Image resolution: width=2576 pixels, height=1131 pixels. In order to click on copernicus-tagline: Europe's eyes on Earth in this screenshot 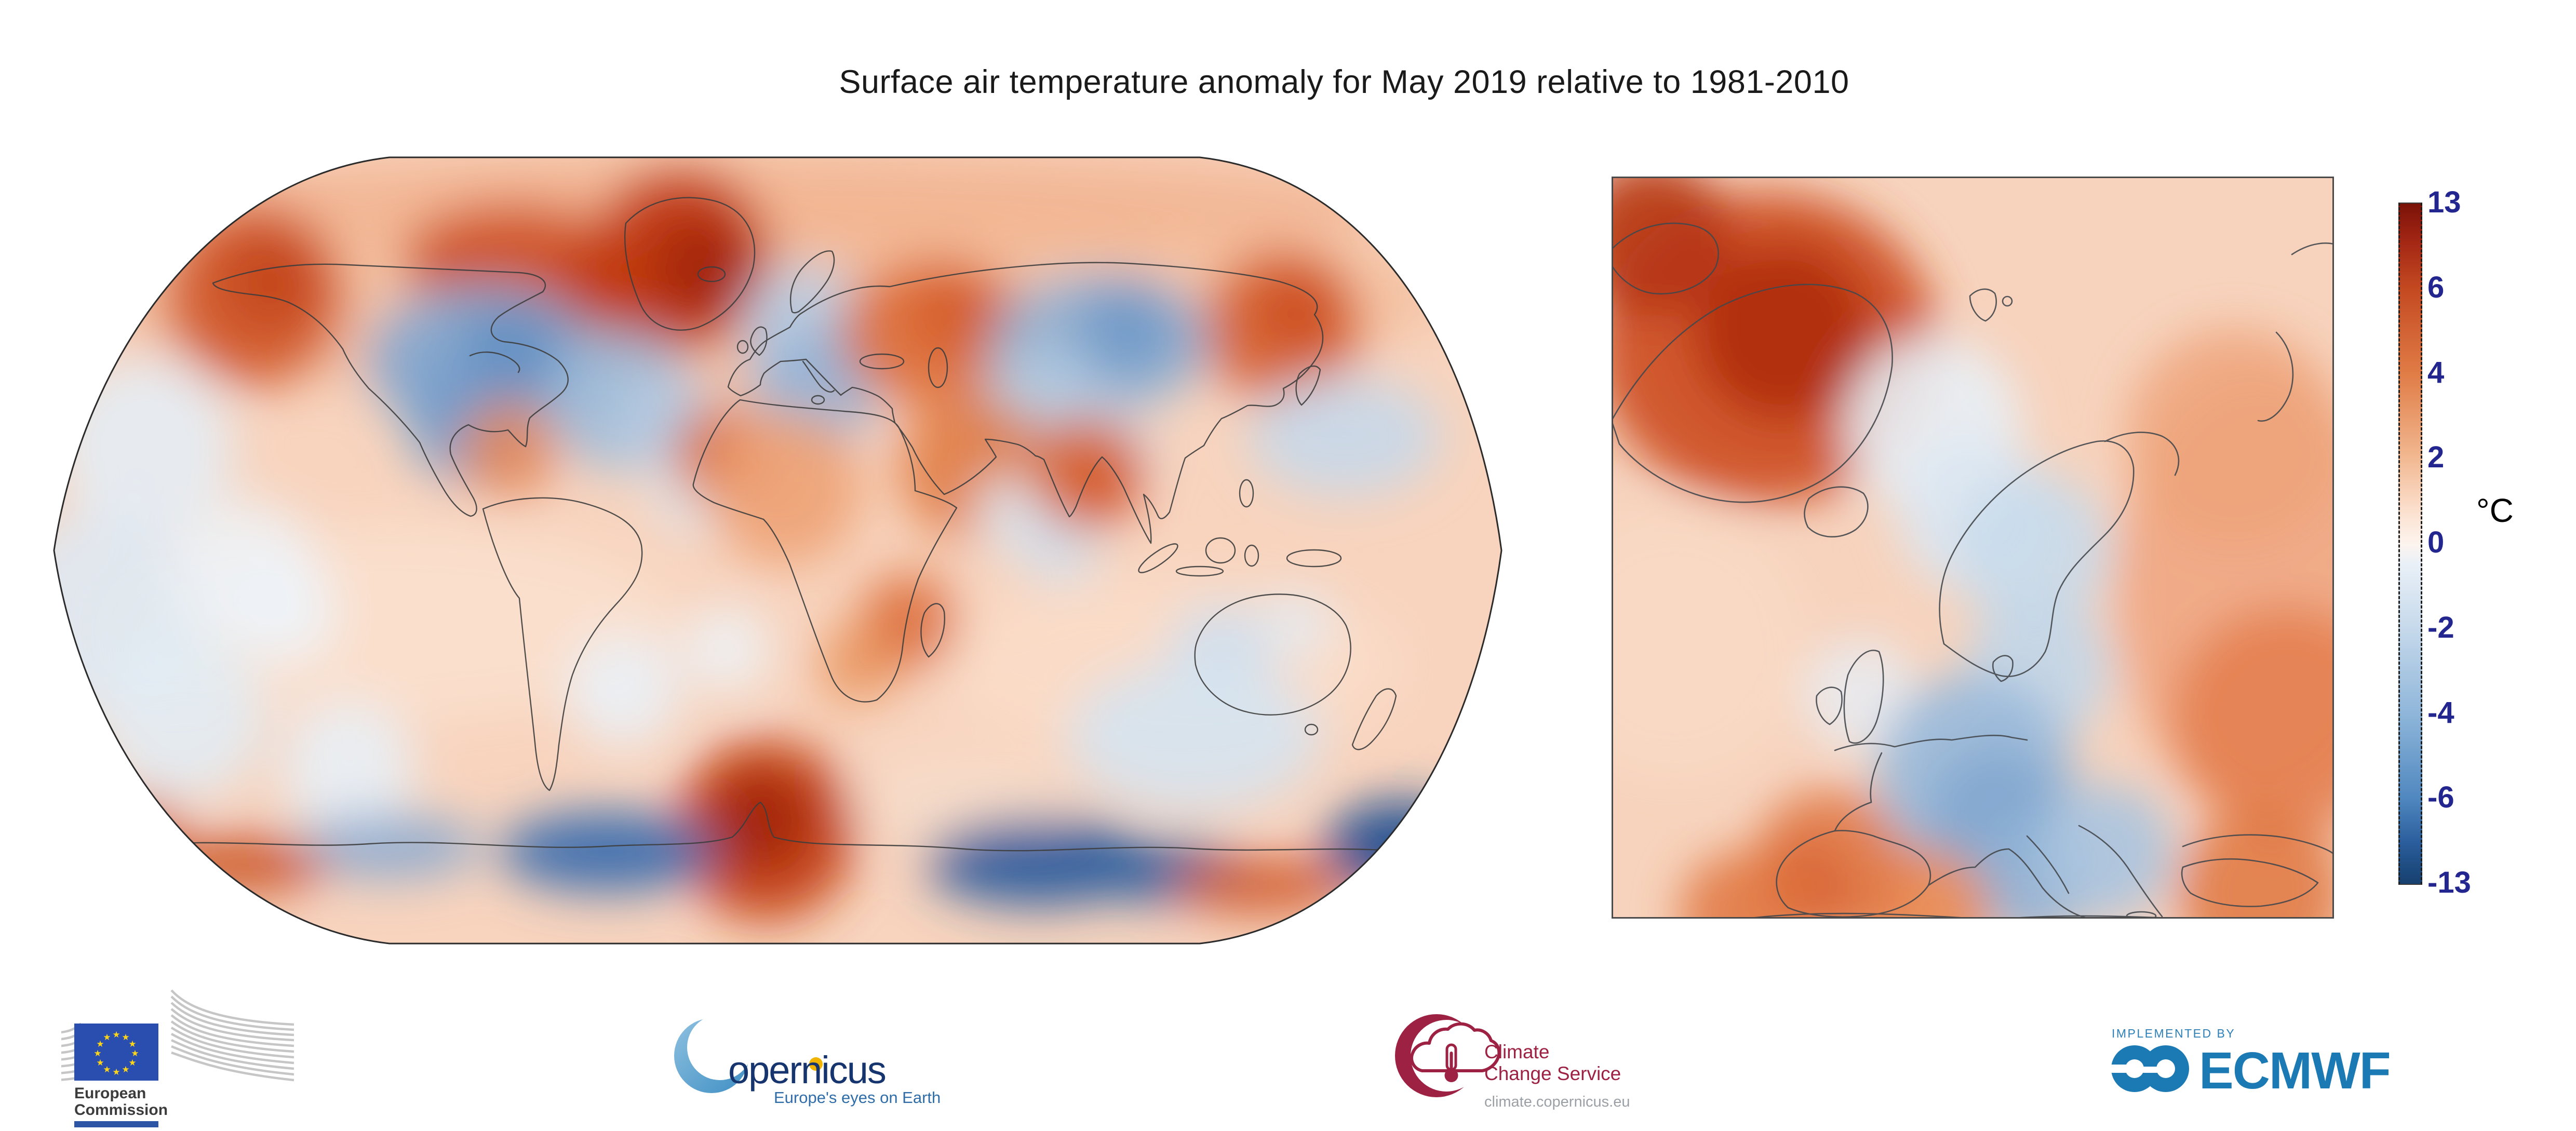, I will do `click(858, 1097)`.